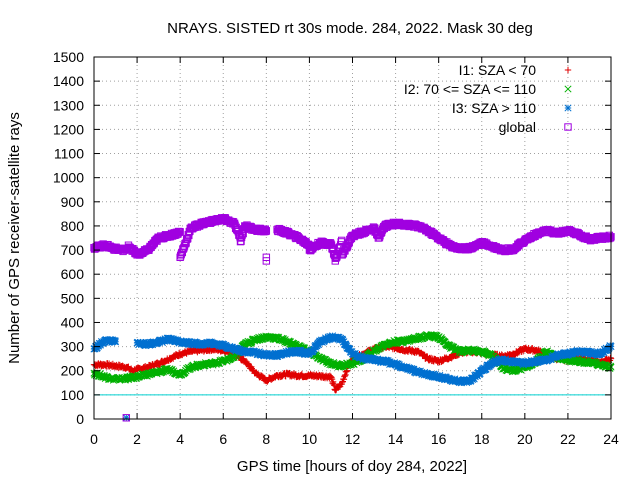 The height and width of the screenshot is (480, 640). Describe the element at coordinates (73, 274) in the screenshot. I see `y-tick-label: 600` at that location.